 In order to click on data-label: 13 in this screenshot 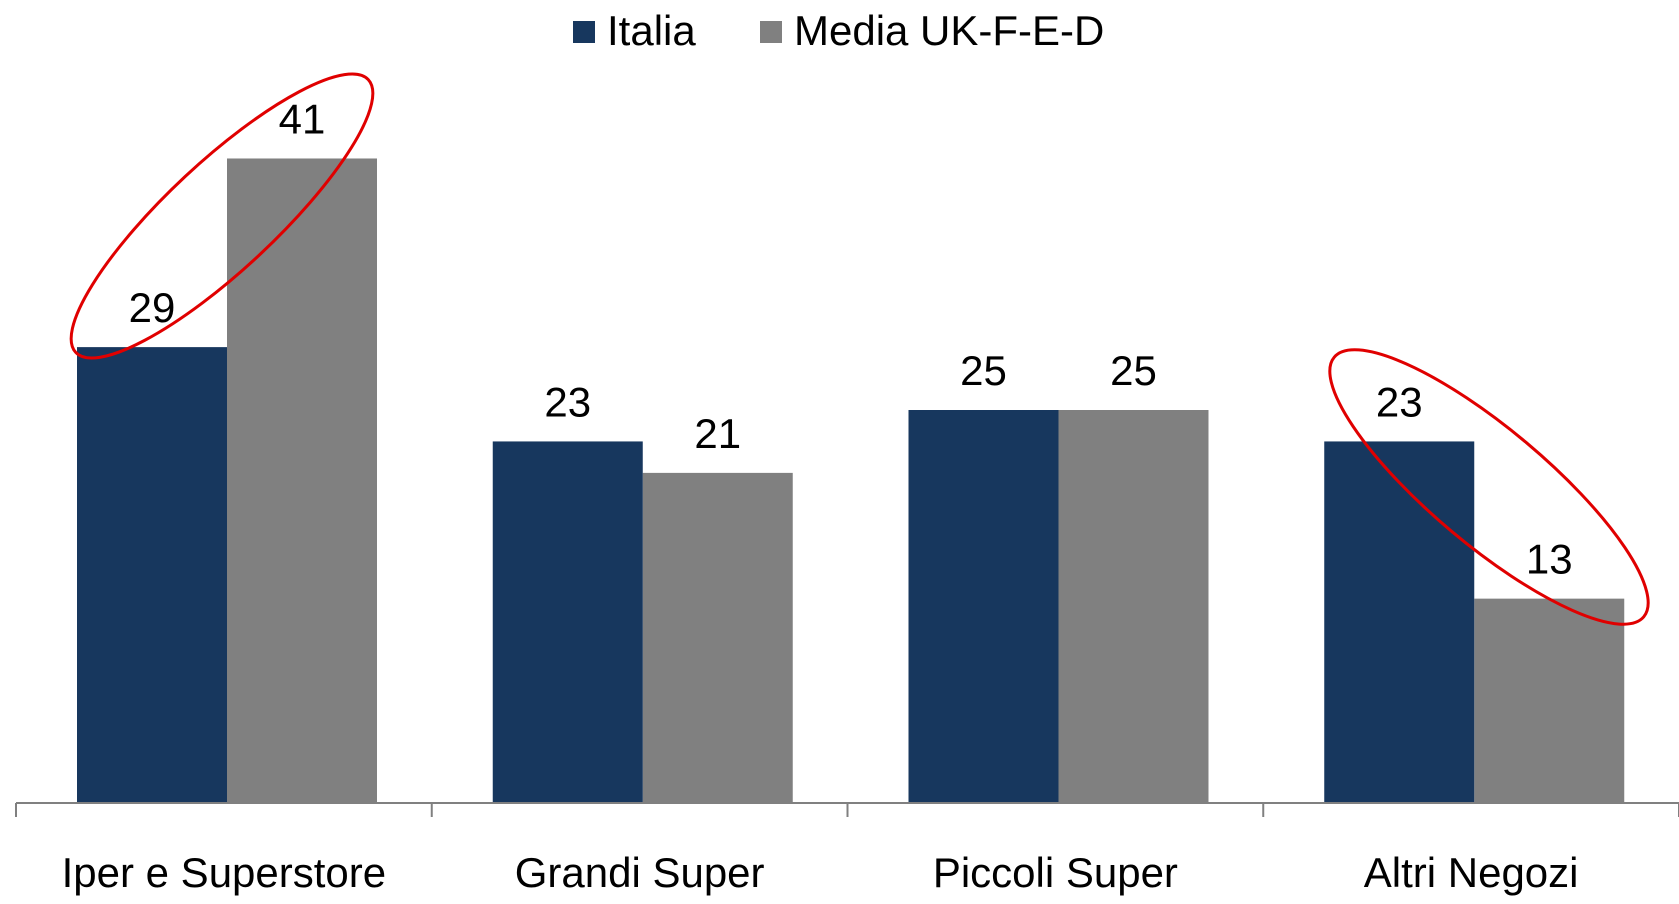, I will do `click(1549, 559)`.